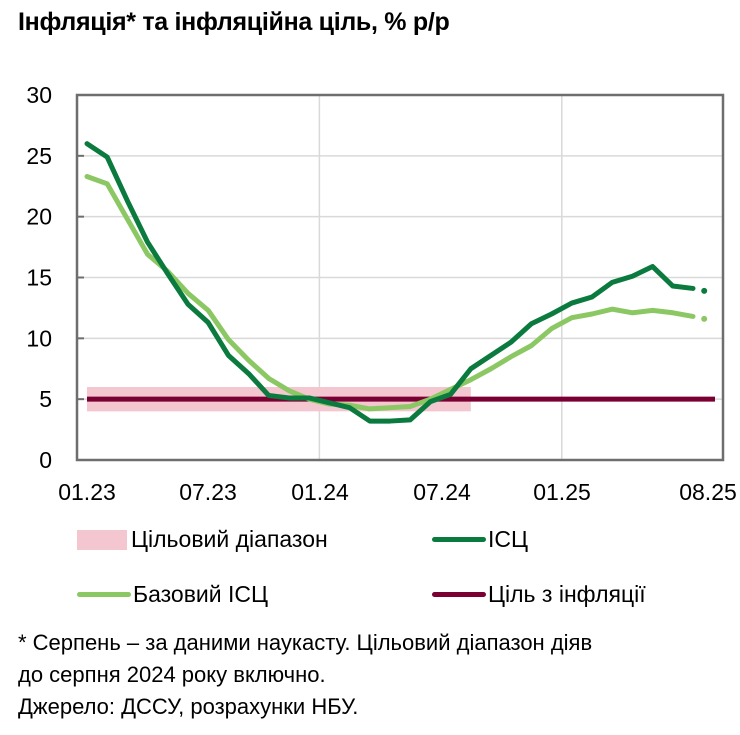 This screenshot has width=740, height=735. What do you see at coordinates (229, 539) in the screenshot?
I see `legend-label-band: Цільовий діапазон` at bounding box center [229, 539].